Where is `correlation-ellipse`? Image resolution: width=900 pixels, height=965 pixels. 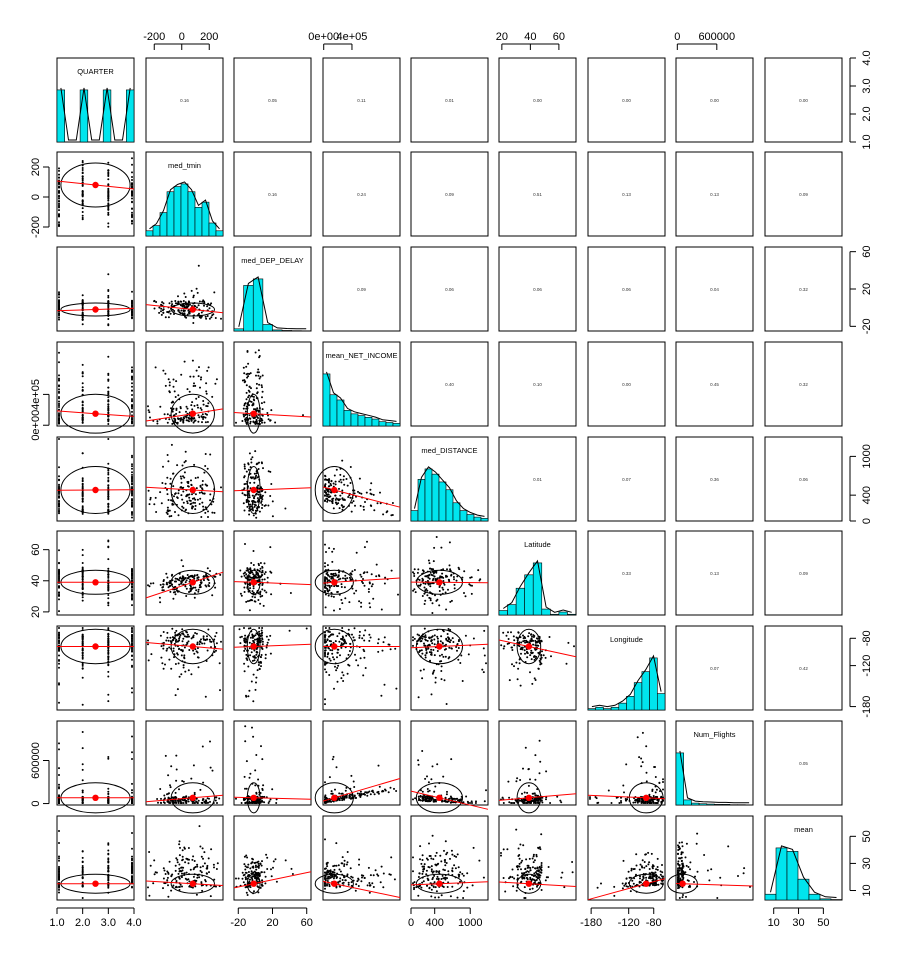
correlation-ellipse is located at coordinates (193, 646).